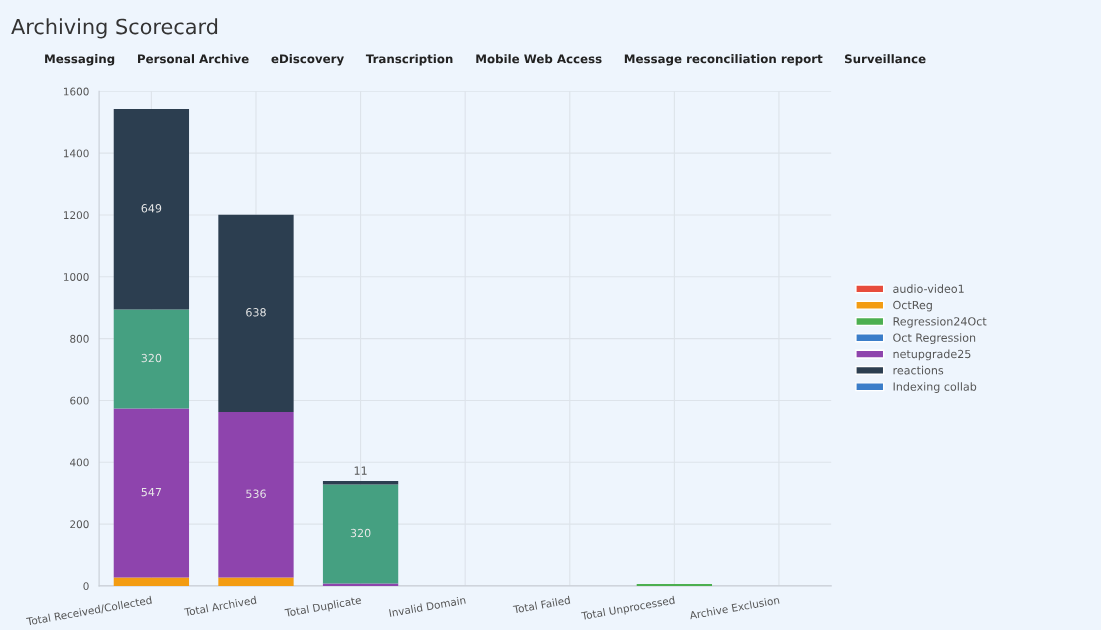 Image resolution: width=1101 pixels, height=630 pixels. I want to click on y-tick-label: 600, so click(79, 400).